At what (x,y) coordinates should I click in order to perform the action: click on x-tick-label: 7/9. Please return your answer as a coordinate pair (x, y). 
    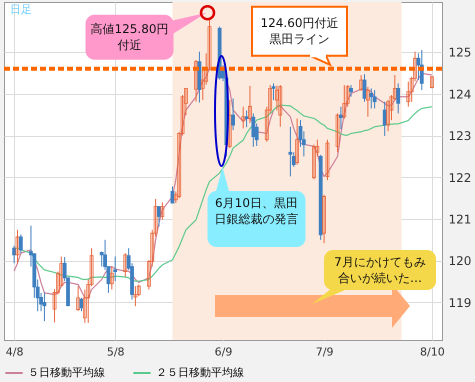
    Looking at the image, I should click on (325, 352).